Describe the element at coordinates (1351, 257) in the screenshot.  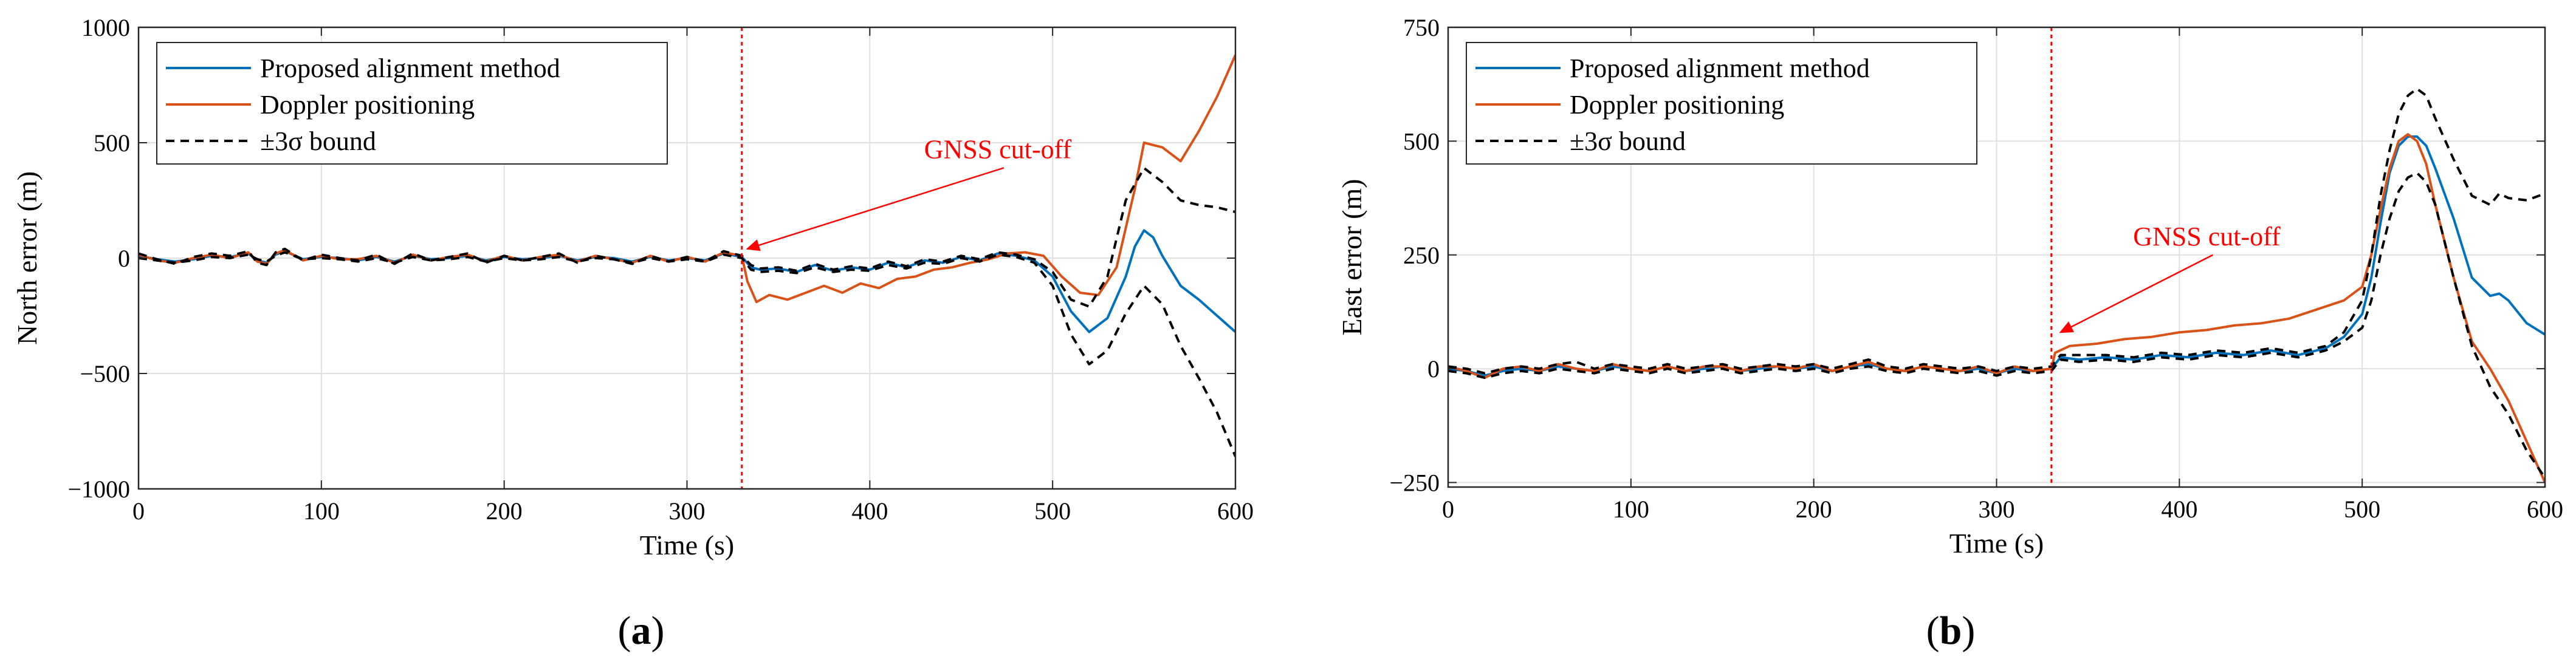
I see `y-axis-label: East error (m)` at that location.